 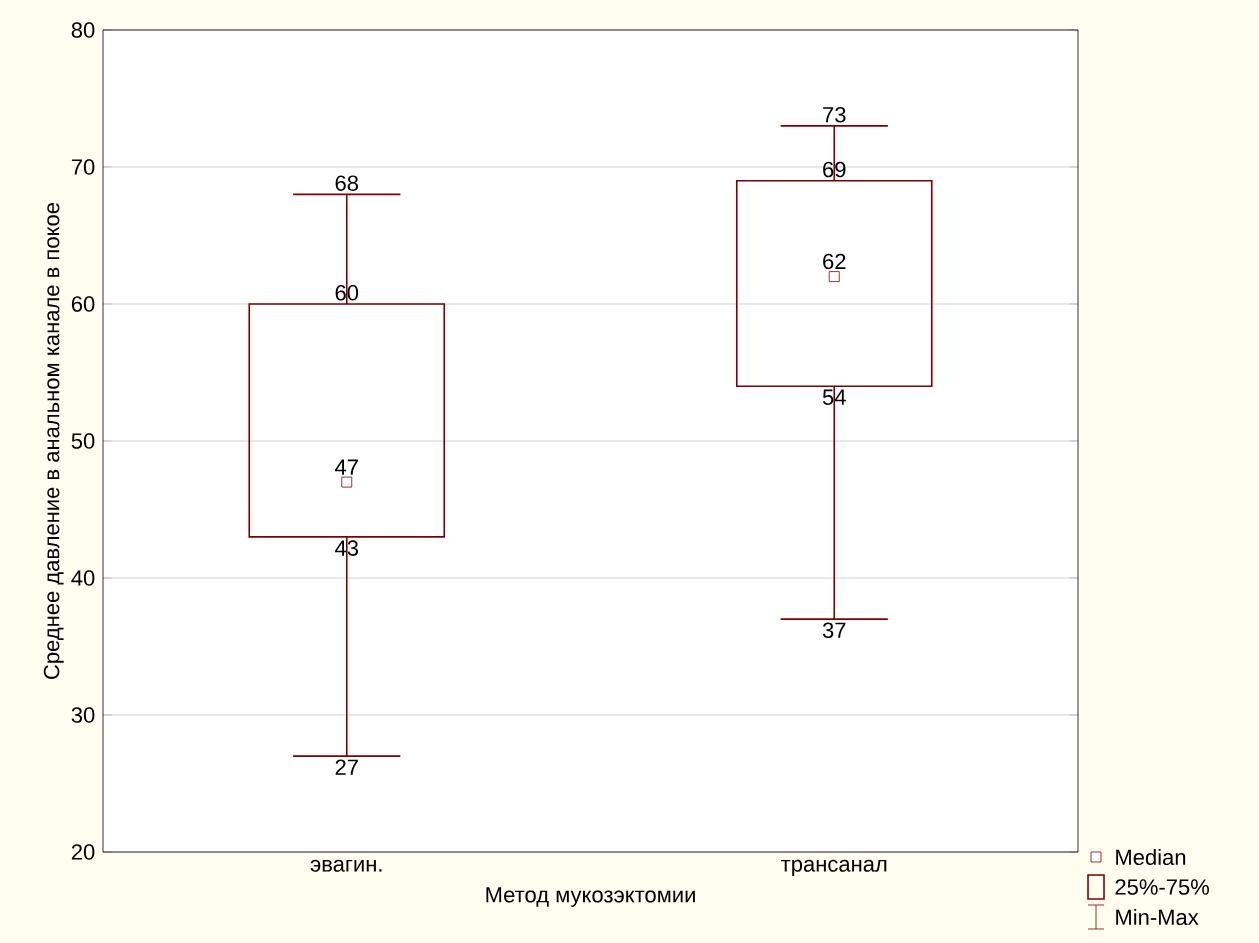 What do you see at coordinates (83, 578) in the screenshot?
I see `y-tick-label: 40` at bounding box center [83, 578].